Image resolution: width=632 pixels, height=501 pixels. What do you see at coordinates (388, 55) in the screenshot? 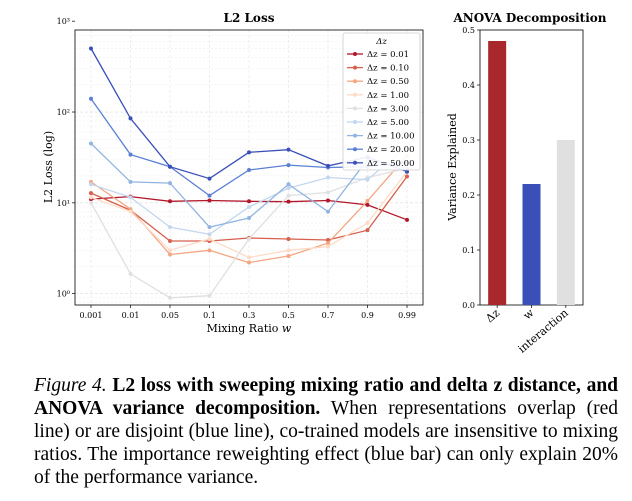
I see `legend-label: Δz = 0.01` at bounding box center [388, 55].